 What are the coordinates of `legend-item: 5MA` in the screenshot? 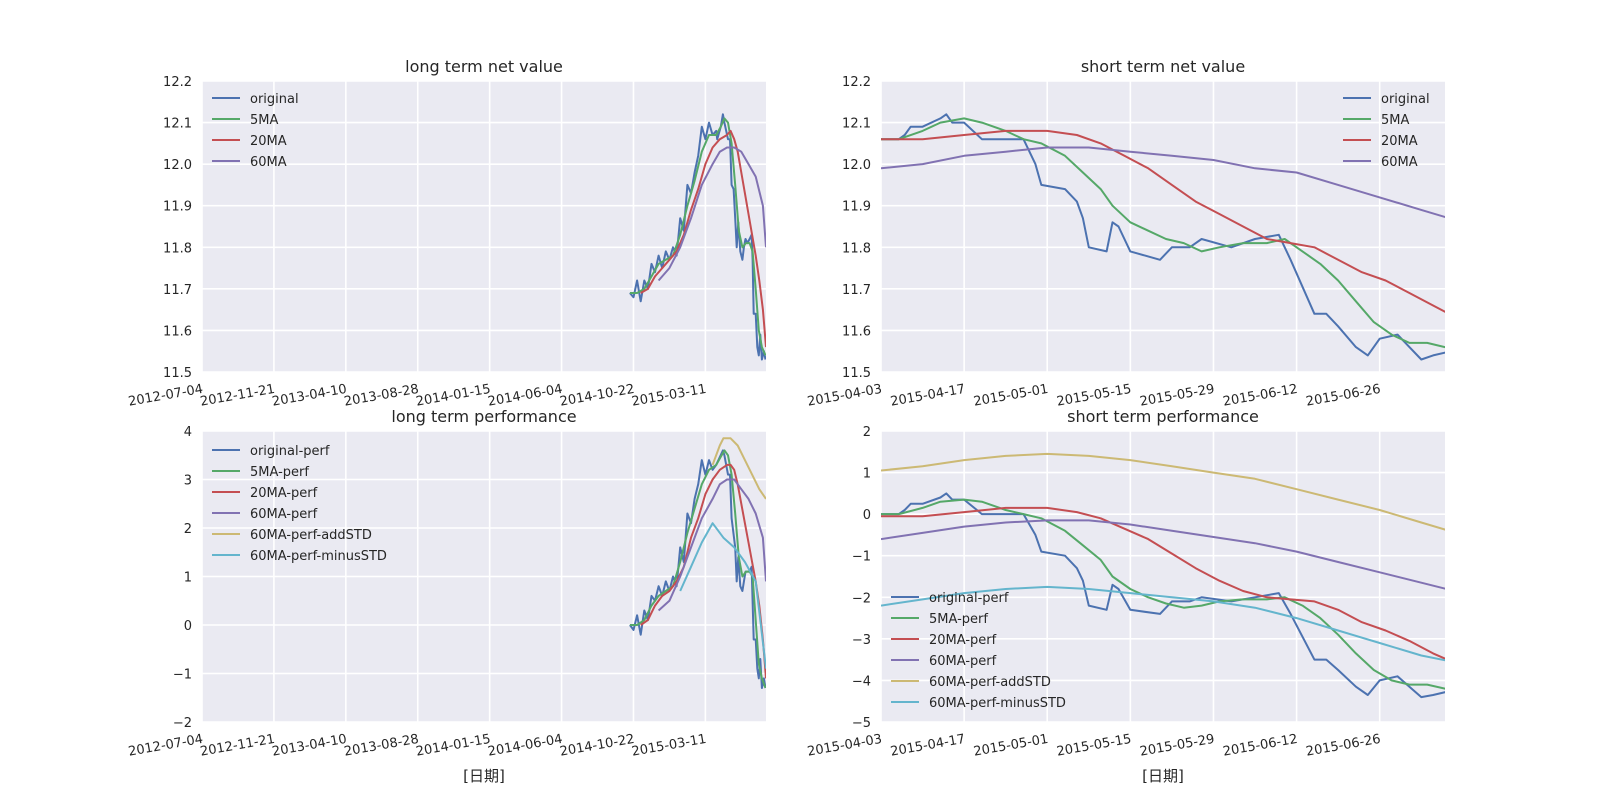 It's located at (245, 120).